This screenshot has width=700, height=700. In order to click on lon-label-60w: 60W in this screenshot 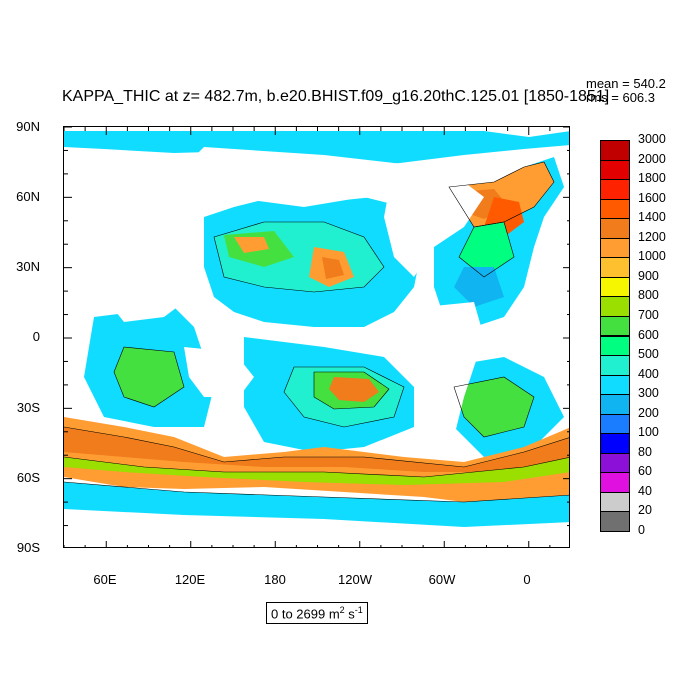, I will do `click(442, 579)`.